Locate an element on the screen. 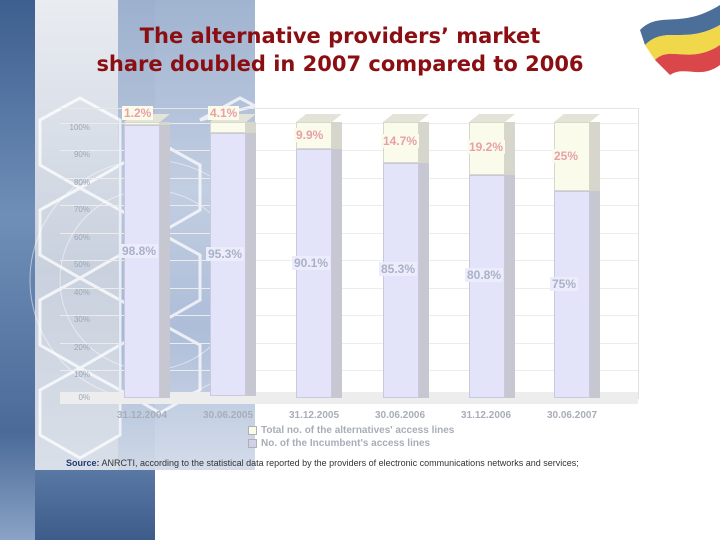  y-tick: 90% is located at coordinates (81, 154).